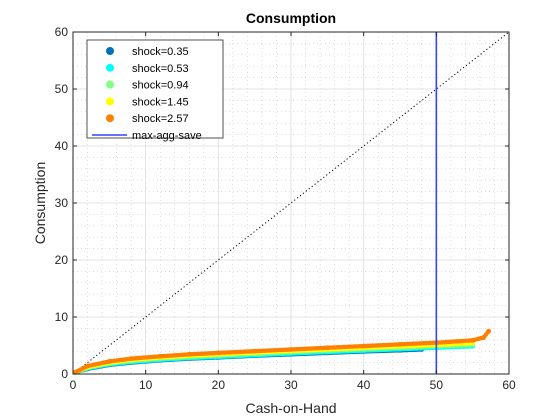 The width and height of the screenshot is (560, 420). Describe the element at coordinates (160, 86) in the screenshot. I see `legend-label: shock=0.94` at that location.